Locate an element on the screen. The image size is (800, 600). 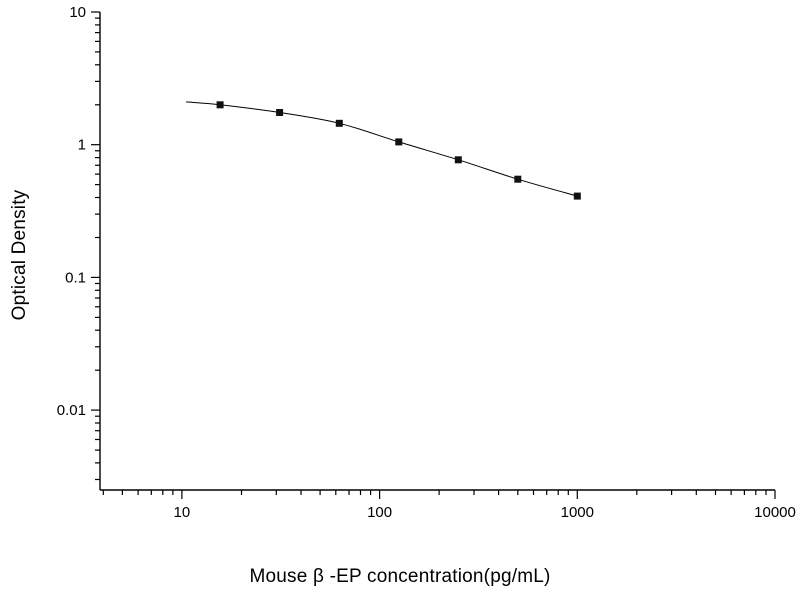
series-standard-curve is located at coordinates (383, 150).